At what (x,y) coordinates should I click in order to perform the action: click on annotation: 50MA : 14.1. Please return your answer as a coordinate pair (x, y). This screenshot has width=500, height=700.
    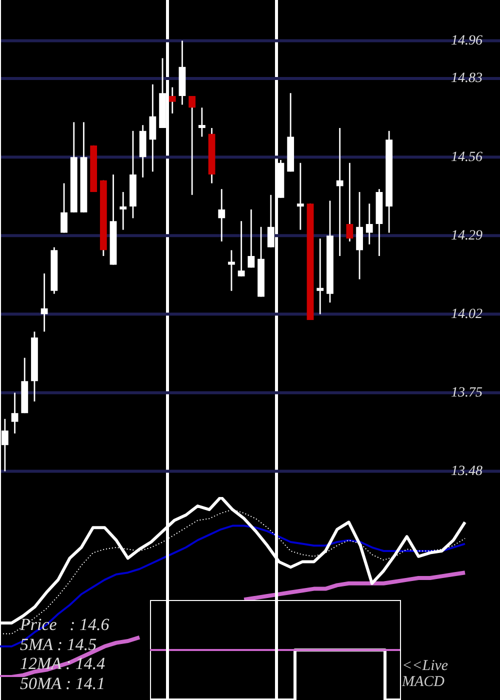
    Looking at the image, I should click on (63, 683).